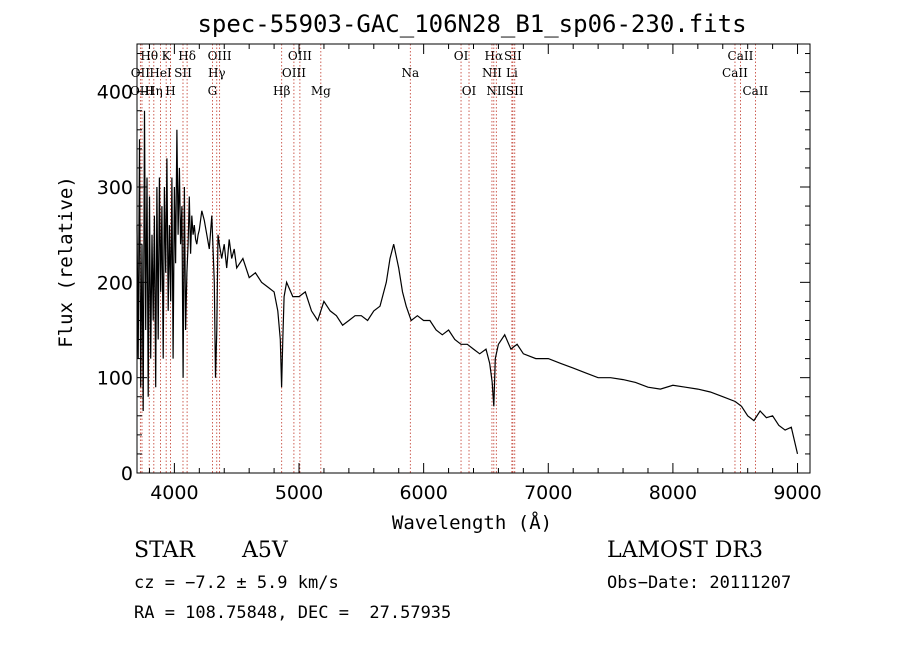 This screenshot has width=900, height=649. I want to click on y-tick-label: 100, so click(115, 379).